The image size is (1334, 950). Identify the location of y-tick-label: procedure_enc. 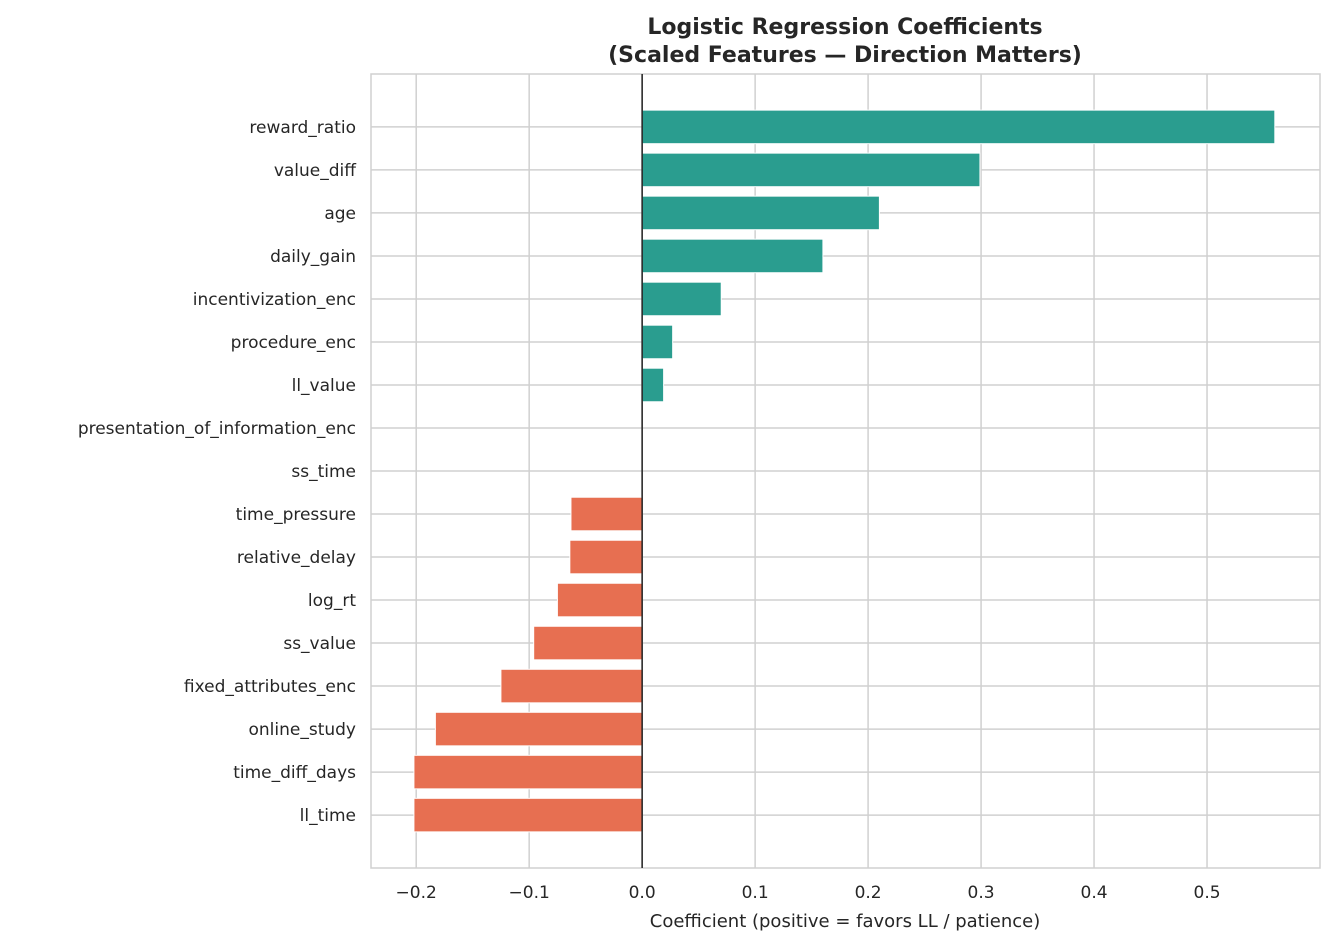
(293, 343).